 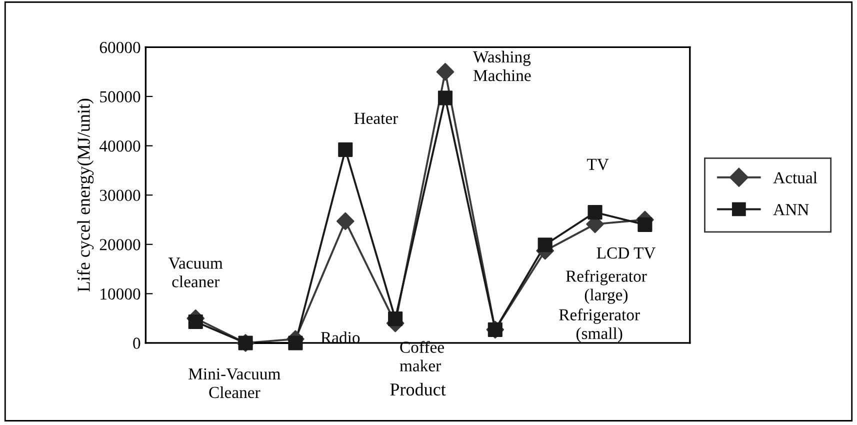 I want to click on y-tick-label: 50000, so click(x=120, y=96).